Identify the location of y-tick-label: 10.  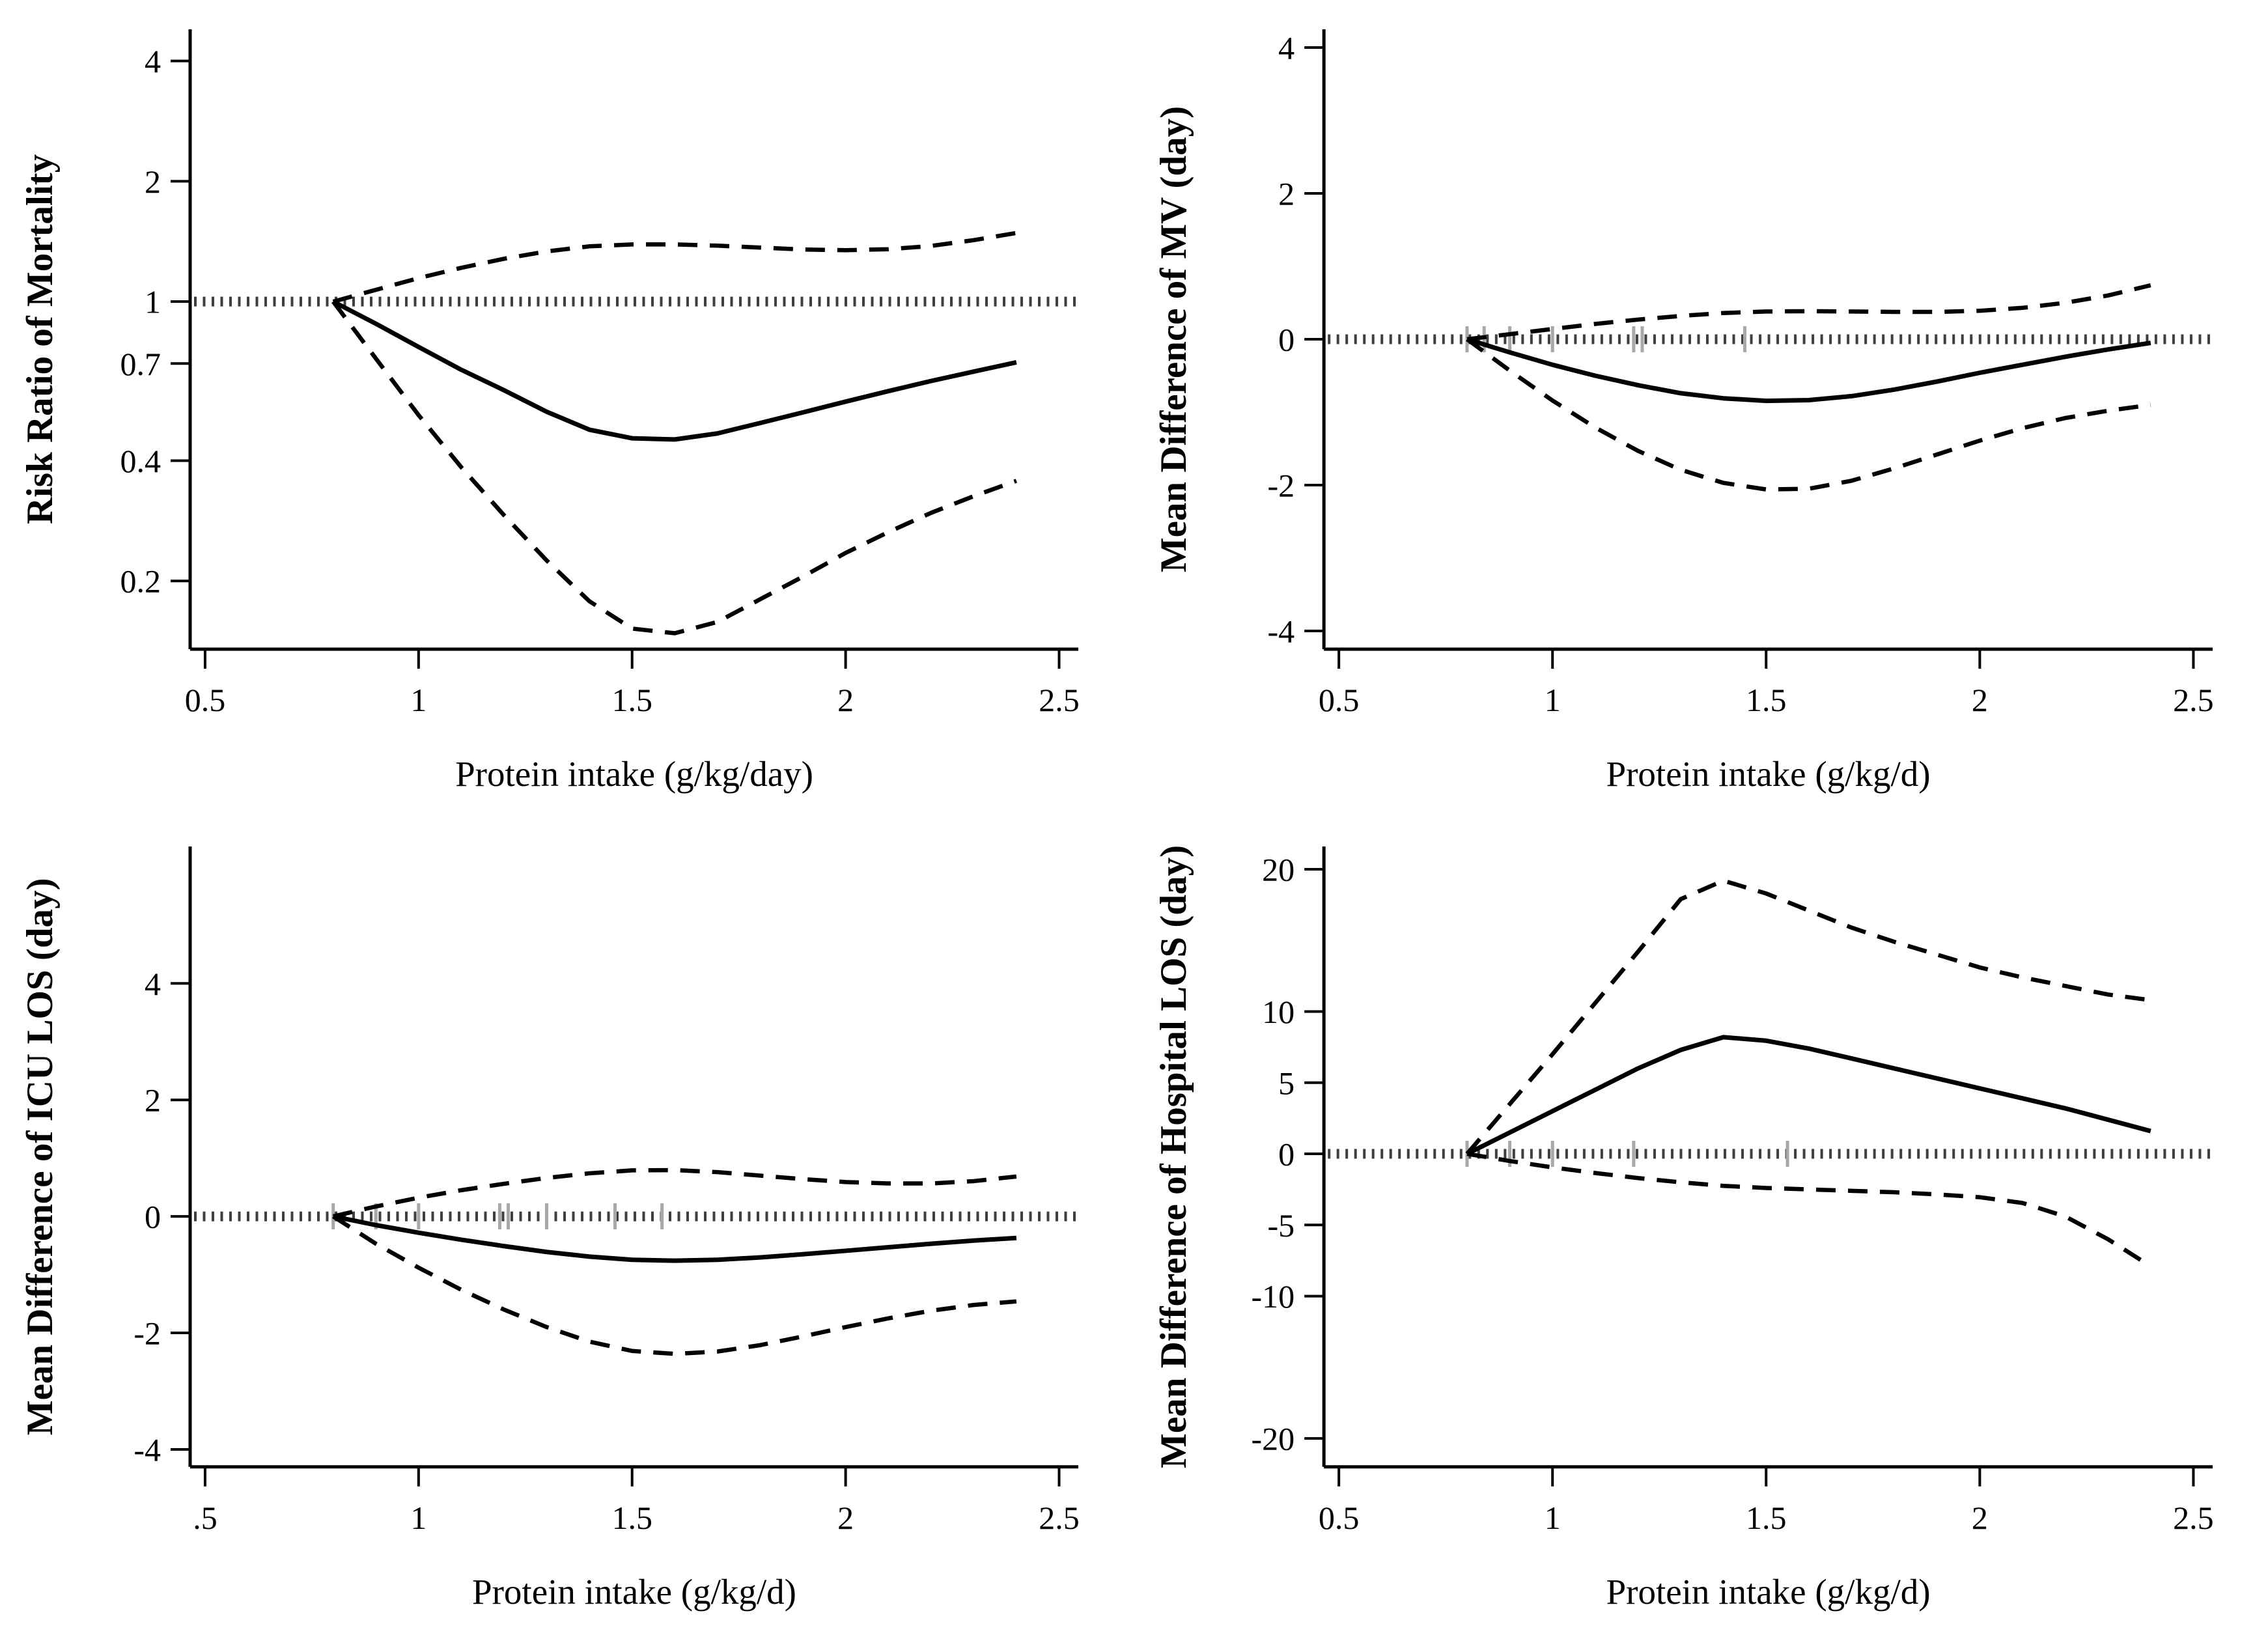
(1279, 1012).